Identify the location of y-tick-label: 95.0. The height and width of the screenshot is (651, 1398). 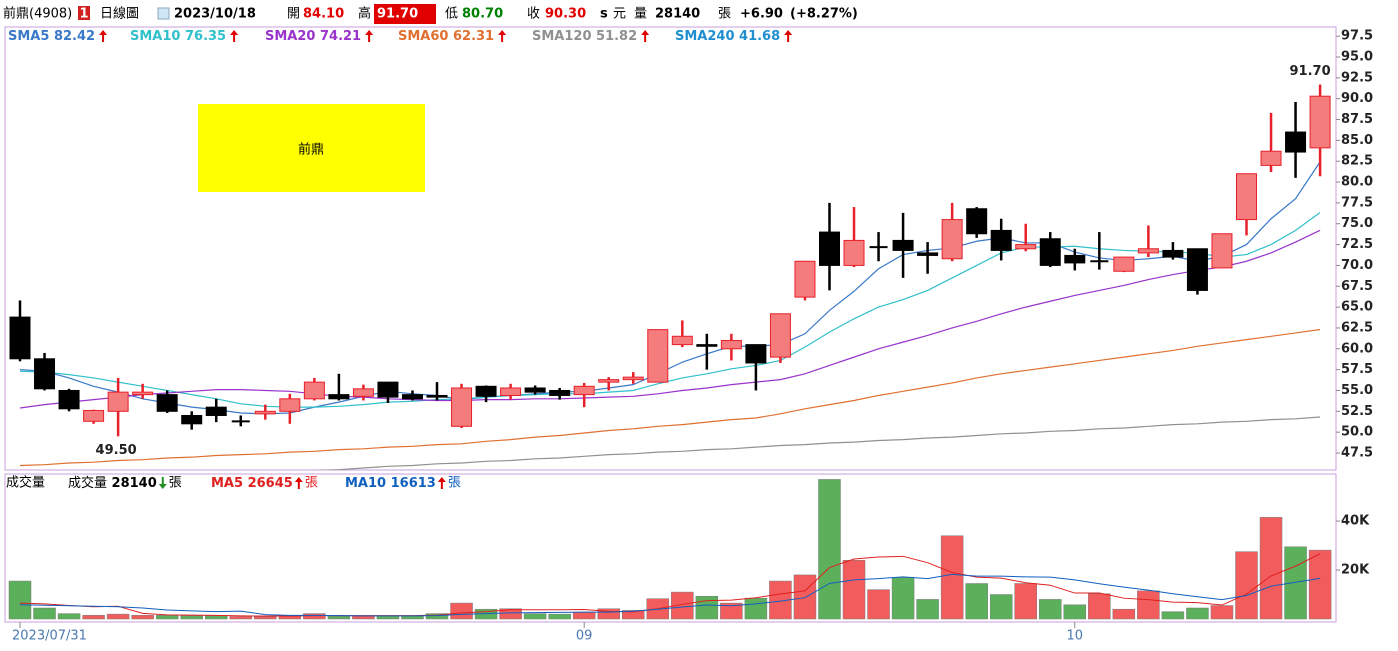
(1357, 57).